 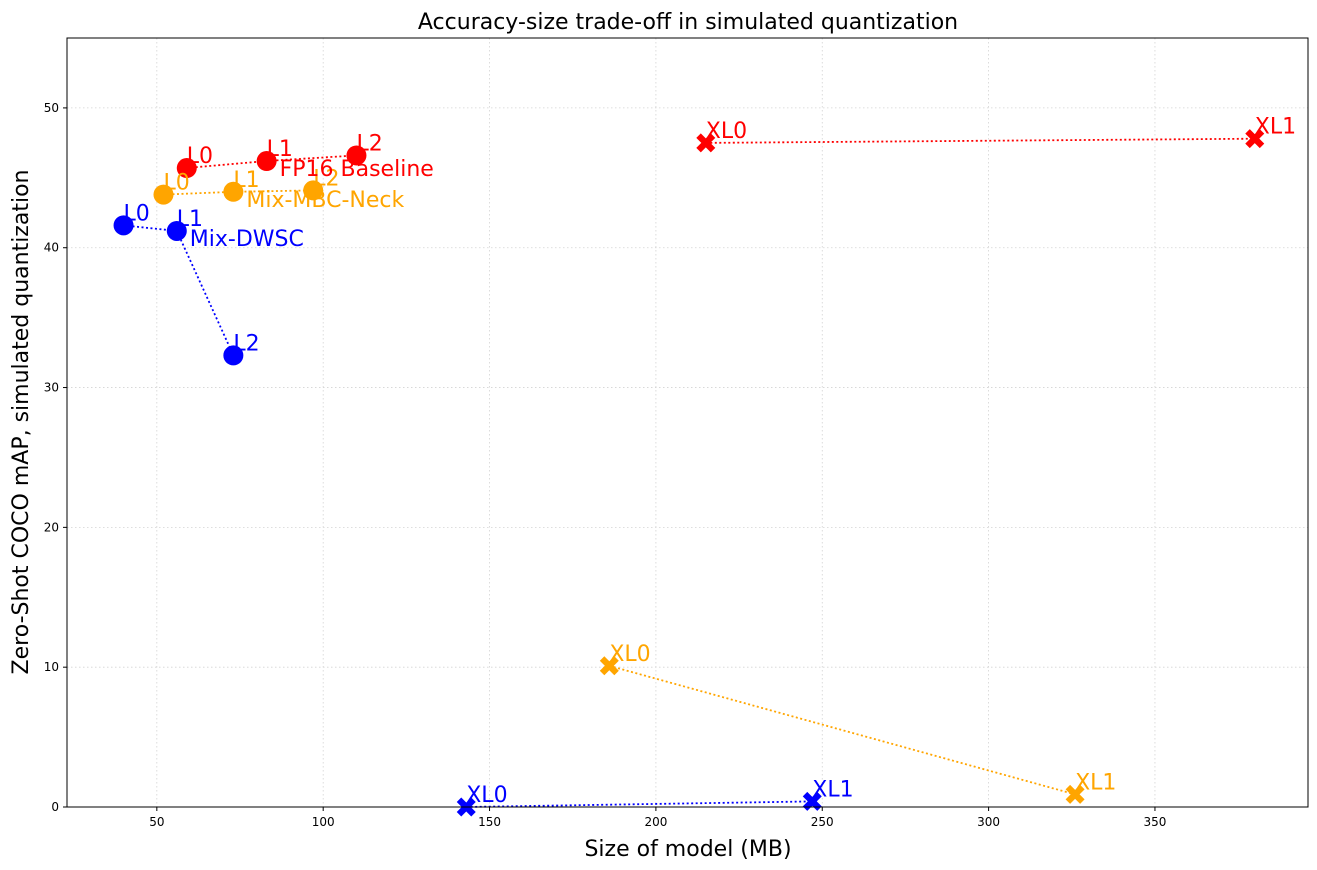 I want to click on x-tick-label: 350, so click(x=1155, y=822).